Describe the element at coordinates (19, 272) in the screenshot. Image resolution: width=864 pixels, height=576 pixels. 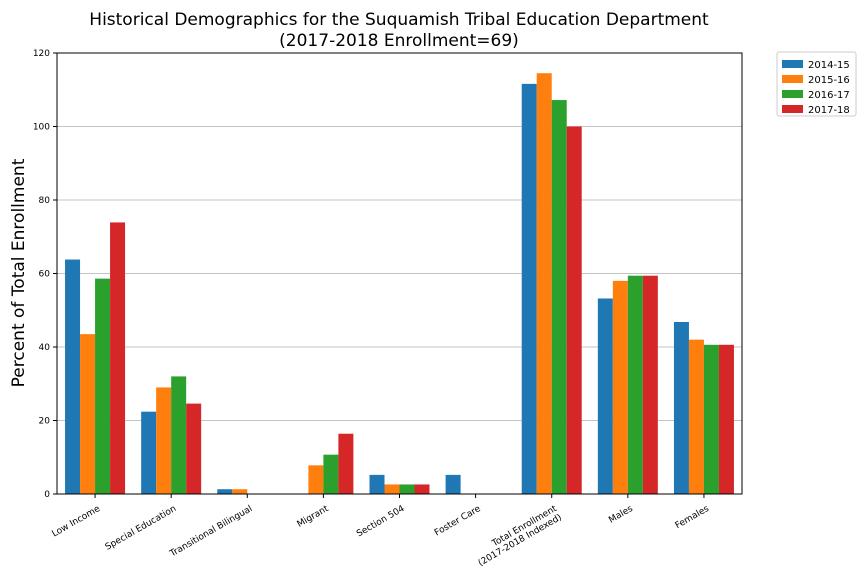
I see `y-axis-label: Percent of Total Enrollment` at that location.